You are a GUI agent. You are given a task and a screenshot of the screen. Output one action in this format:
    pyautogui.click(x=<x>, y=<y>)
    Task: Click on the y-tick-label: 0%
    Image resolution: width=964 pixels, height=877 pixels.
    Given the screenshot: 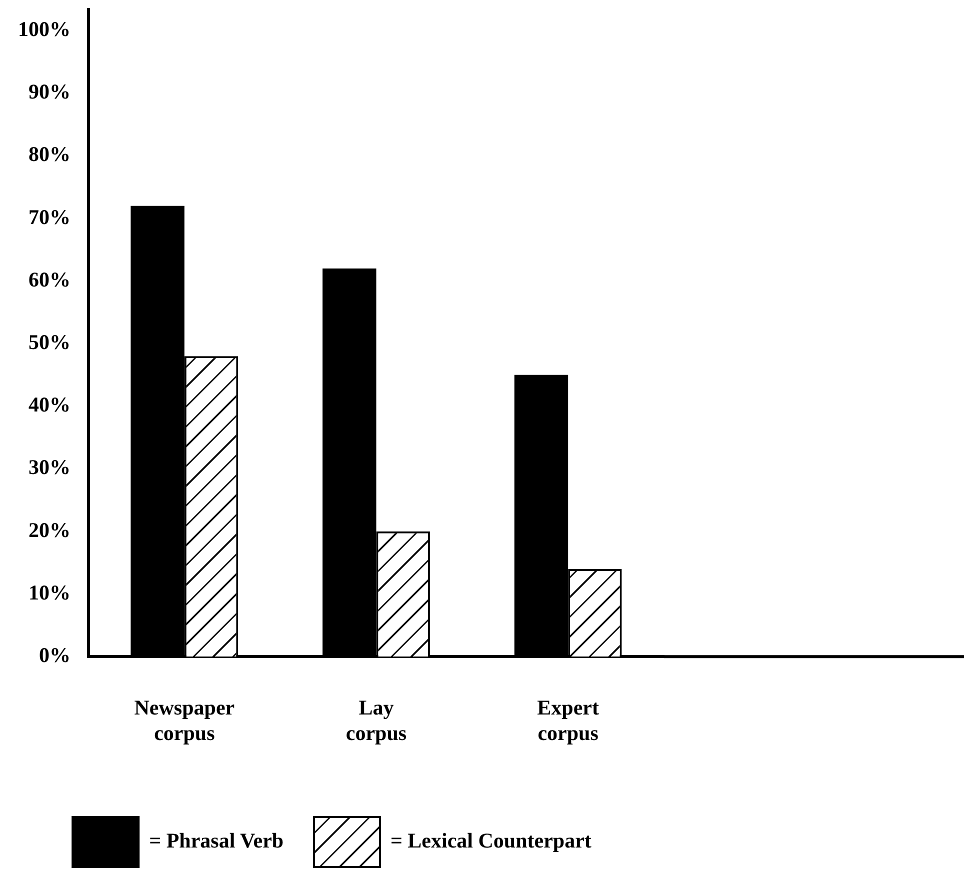 What is the action you would take?
    pyautogui.click(x=54, y=655)
    